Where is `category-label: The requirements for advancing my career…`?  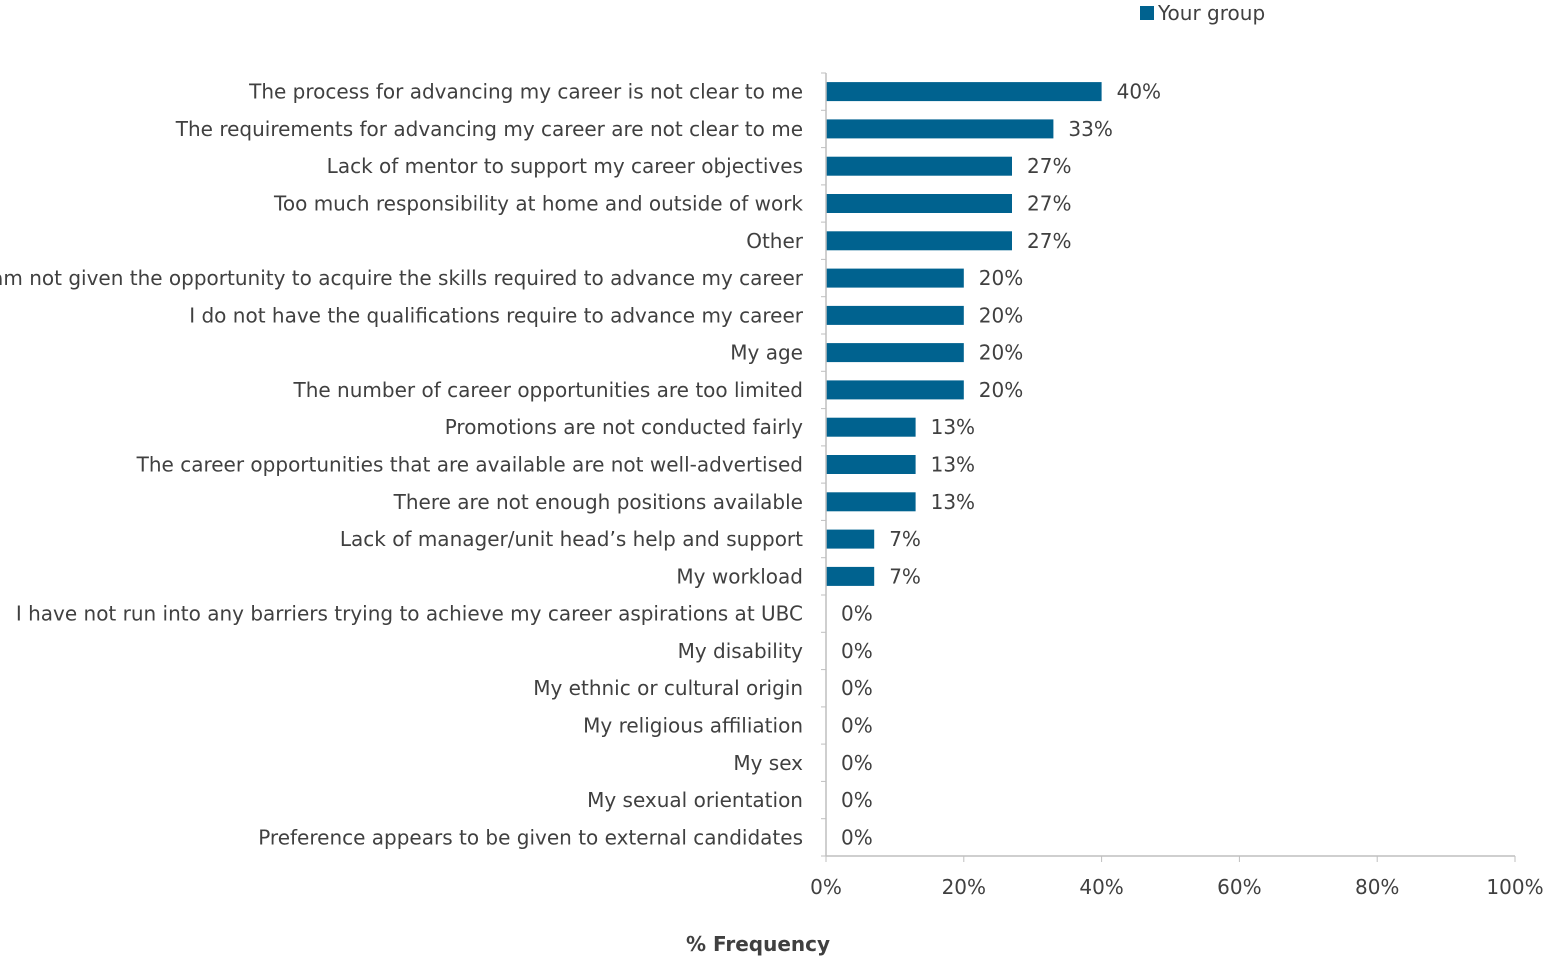 category-label: The requirements for advancing my career… is located at coordinates (489, 129).